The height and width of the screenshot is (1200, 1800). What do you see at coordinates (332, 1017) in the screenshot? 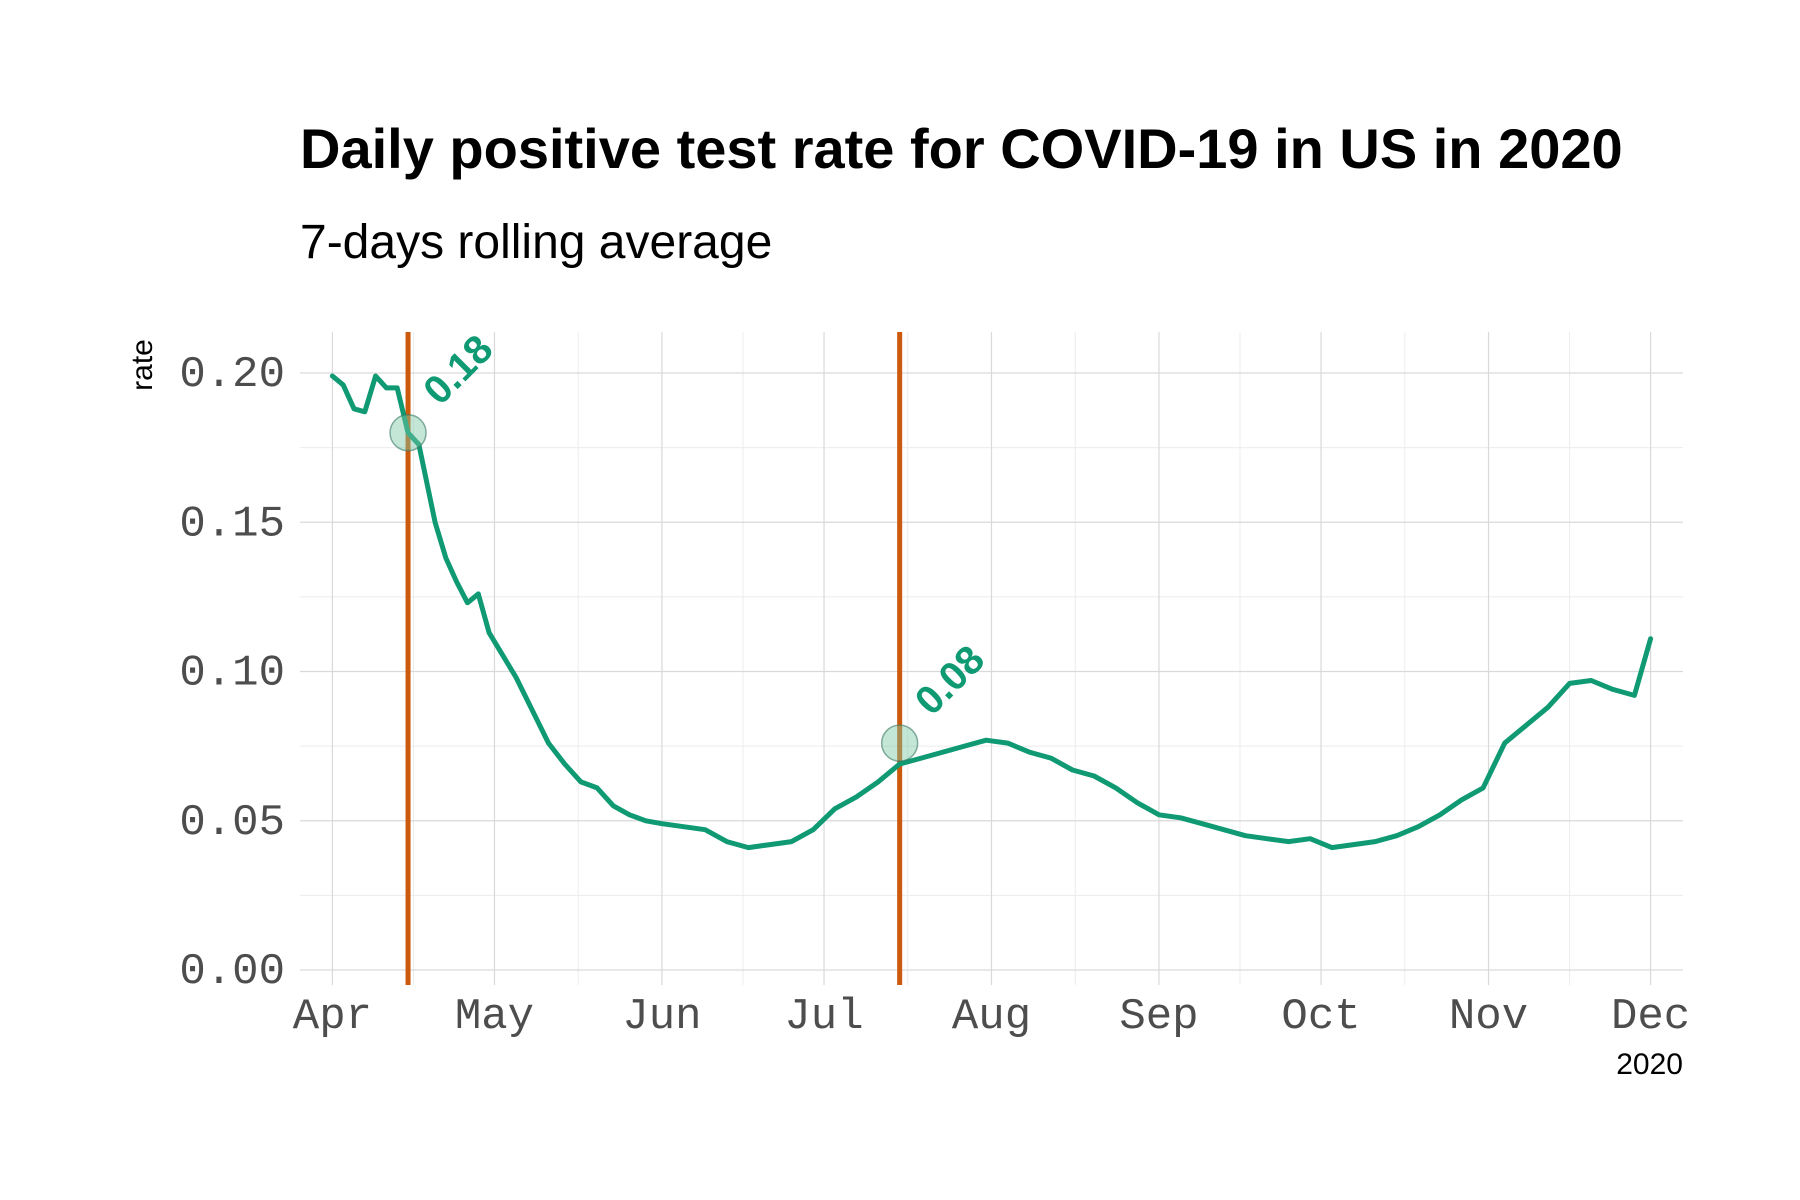
I see `x-tick-label: Apr` at bounding box center [332, 1017].